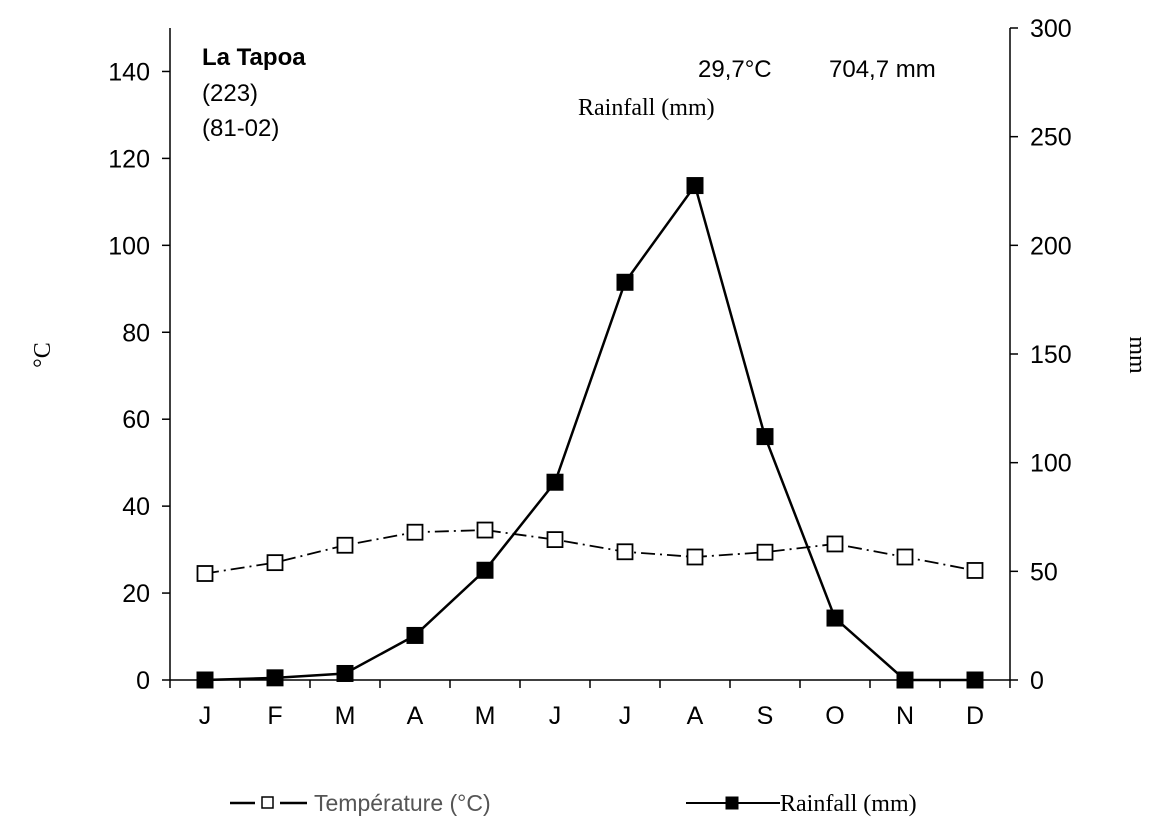  Describe the element at coordinates (834, 716) in the screenshot. I see `x-axis-tick-label: O` at that location.